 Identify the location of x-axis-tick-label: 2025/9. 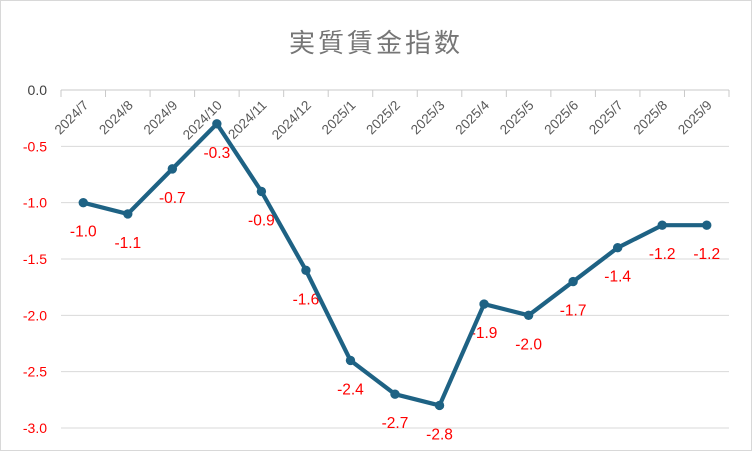
(695, 118).